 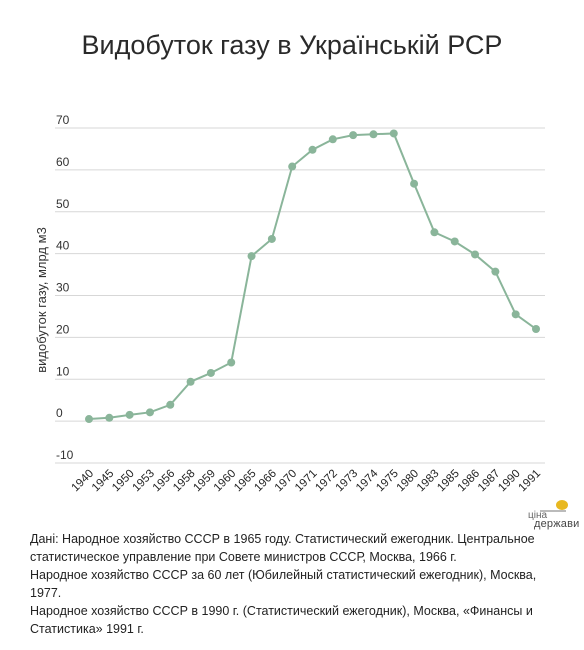 I want to click on y-tick-label: 30, so click(x=63, y=288).